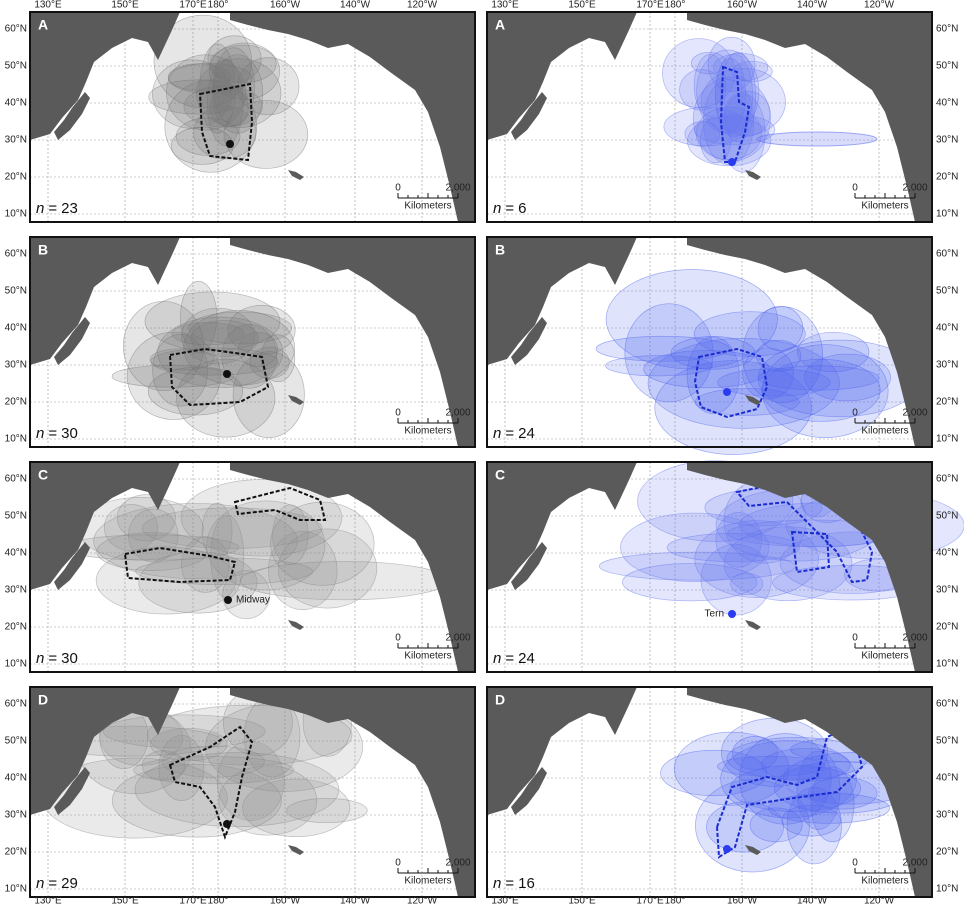 The width and height of the screenshot is (964, 907). What do you see at coordinates (947, 66) in the screenshot?
I see `lat-label: 50°N` at bounding box center [947, 66].